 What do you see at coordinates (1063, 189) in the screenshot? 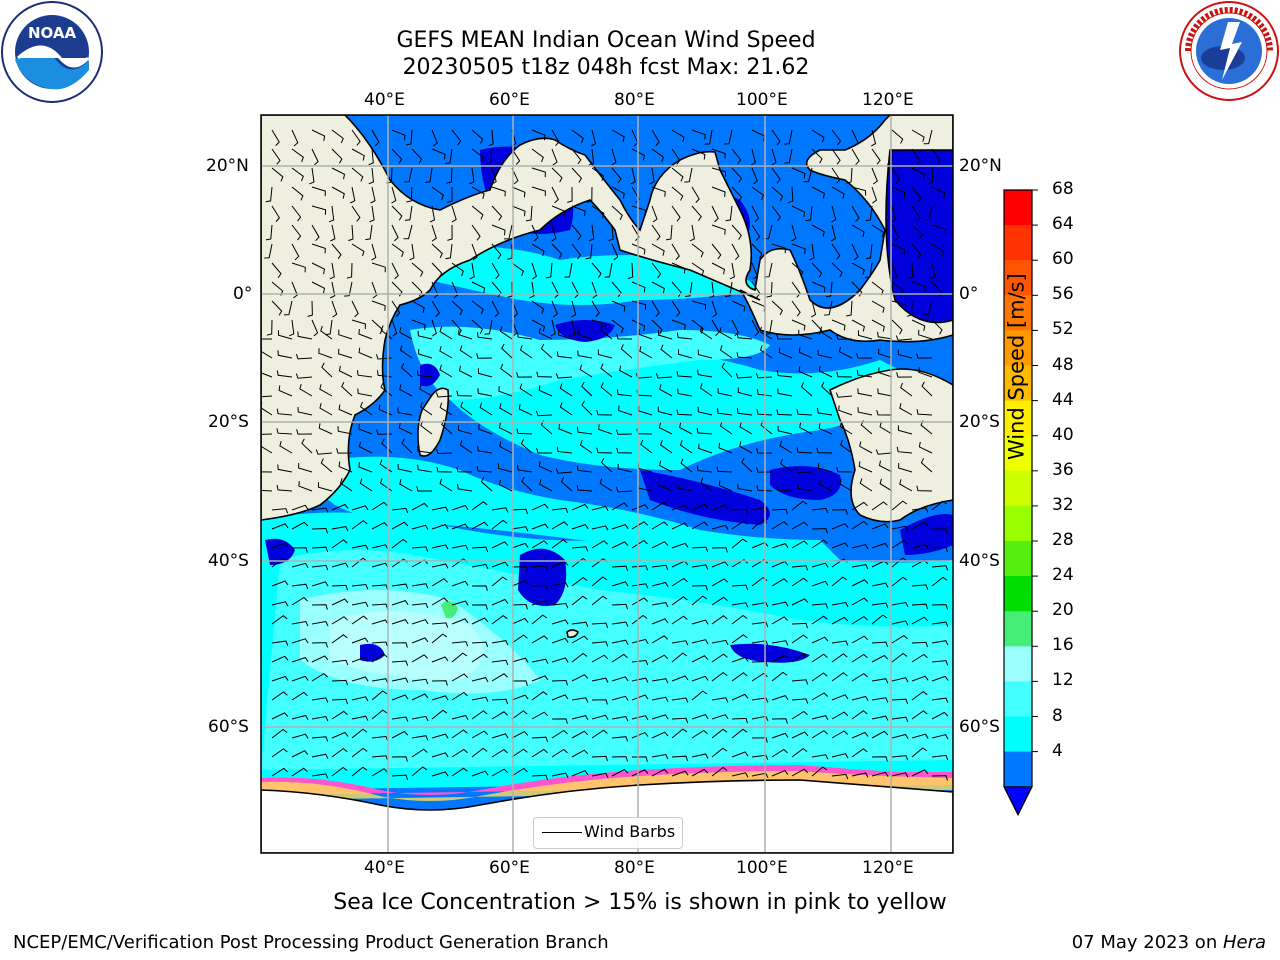
I see `colorbar-tick-label: 68` at bounding box center [1063, 189].